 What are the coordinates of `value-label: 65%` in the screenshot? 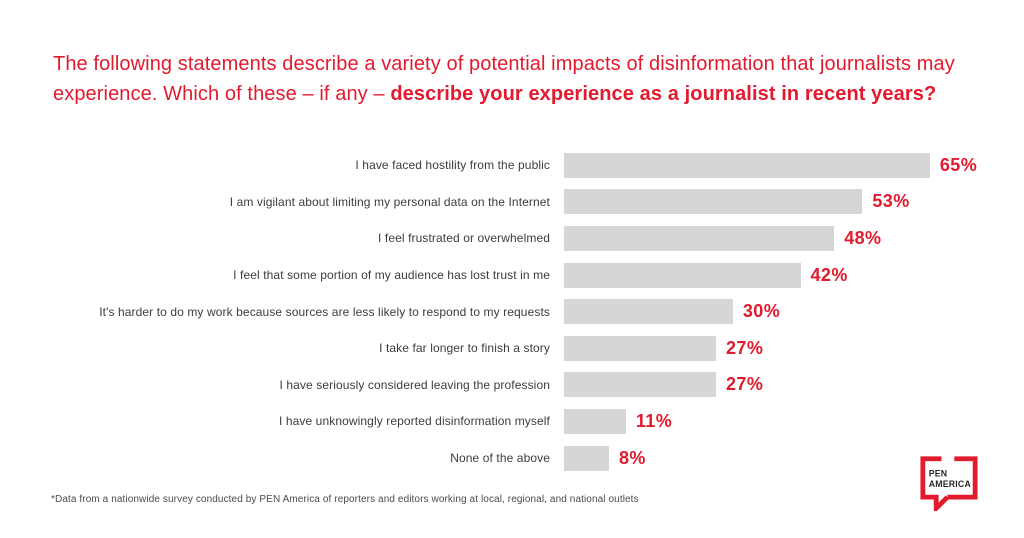 It's located at (958, 164).